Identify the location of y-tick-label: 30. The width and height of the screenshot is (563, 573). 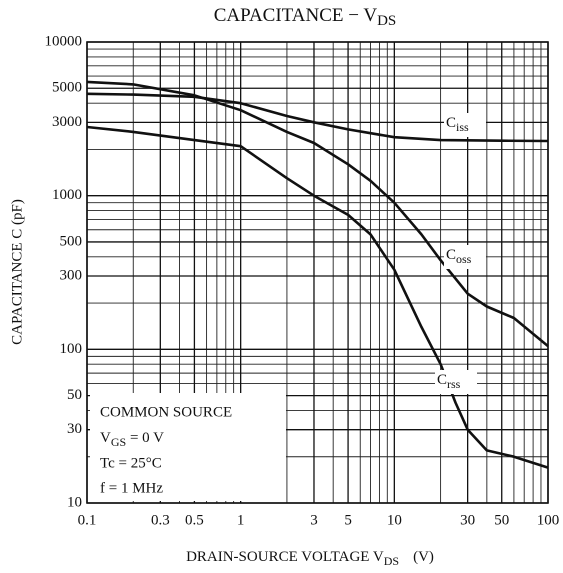
(74, 429).